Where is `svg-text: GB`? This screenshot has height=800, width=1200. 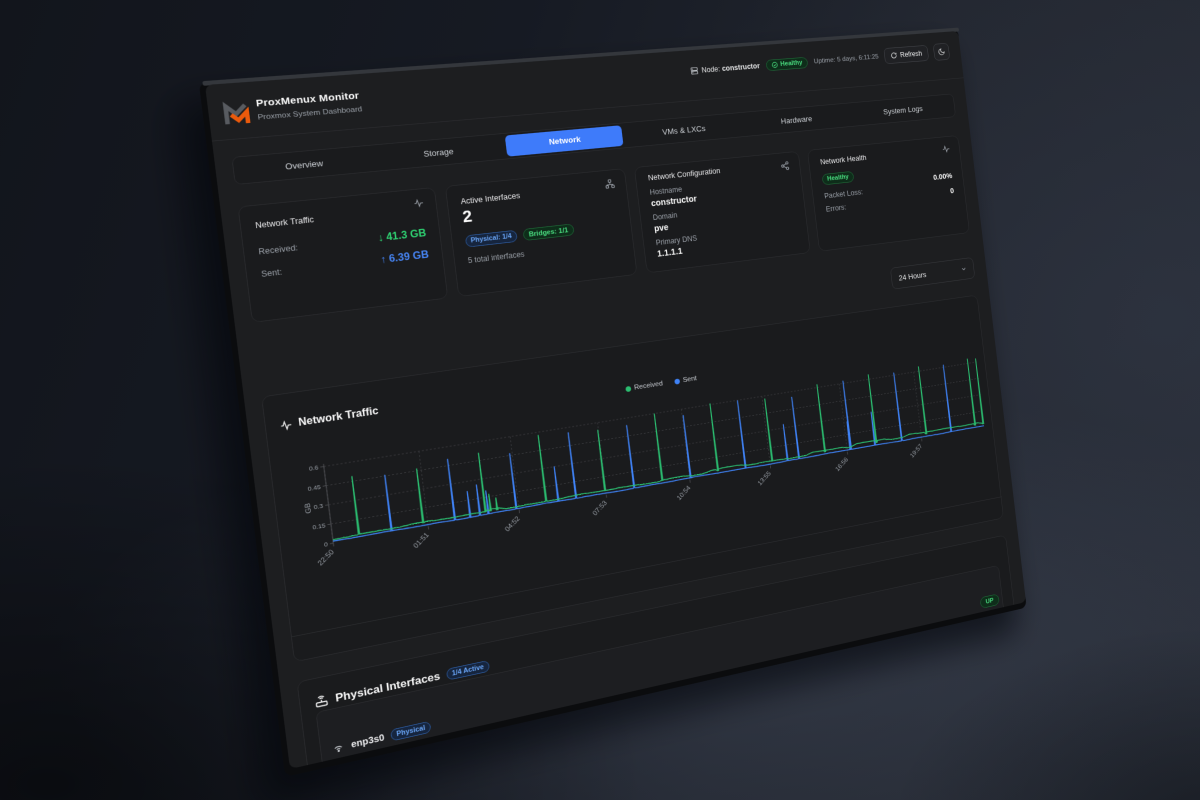
svg-text: GB is located at coordinates (308, 508).